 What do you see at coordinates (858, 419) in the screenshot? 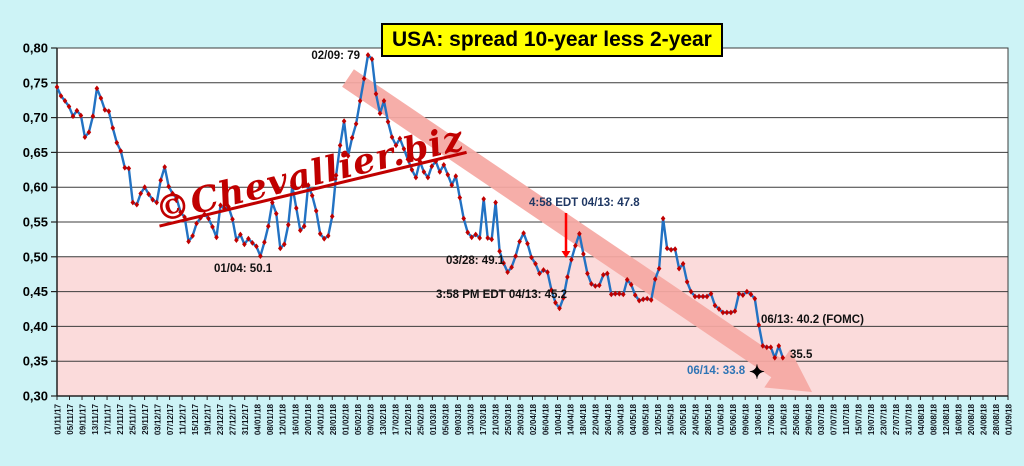
I see `svg-text: 15/07/18` at bounding box center [858, 419].